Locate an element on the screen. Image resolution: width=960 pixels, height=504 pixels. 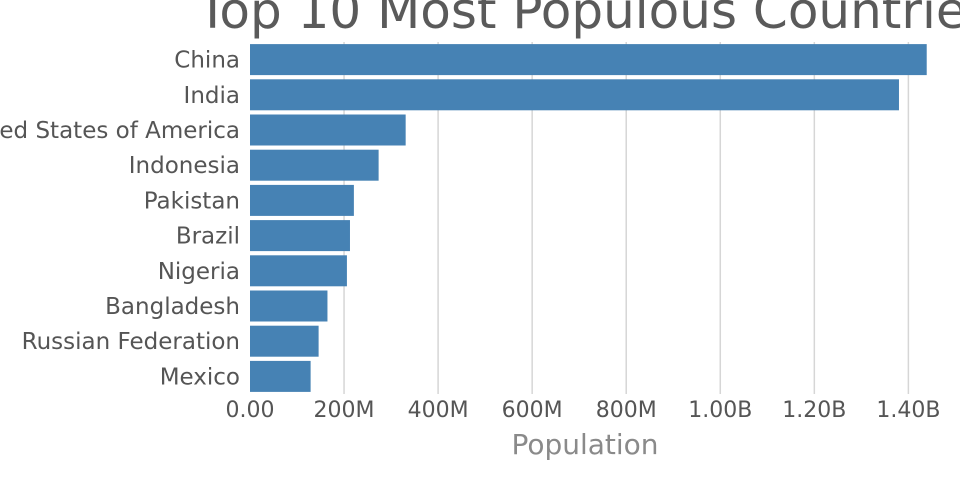
x-tick-label: 1.00B is located at coordinates (720, 410).